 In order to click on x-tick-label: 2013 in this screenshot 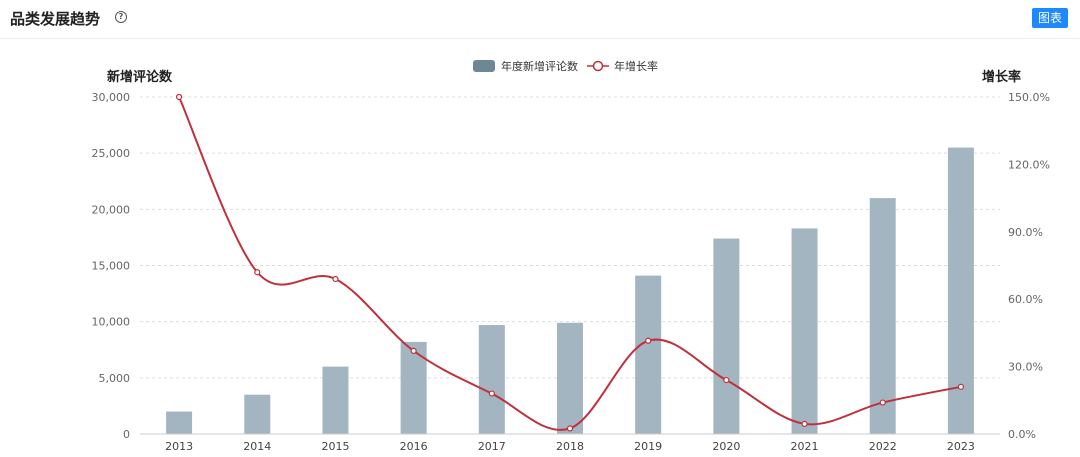, I will do `click(179, 446)`.